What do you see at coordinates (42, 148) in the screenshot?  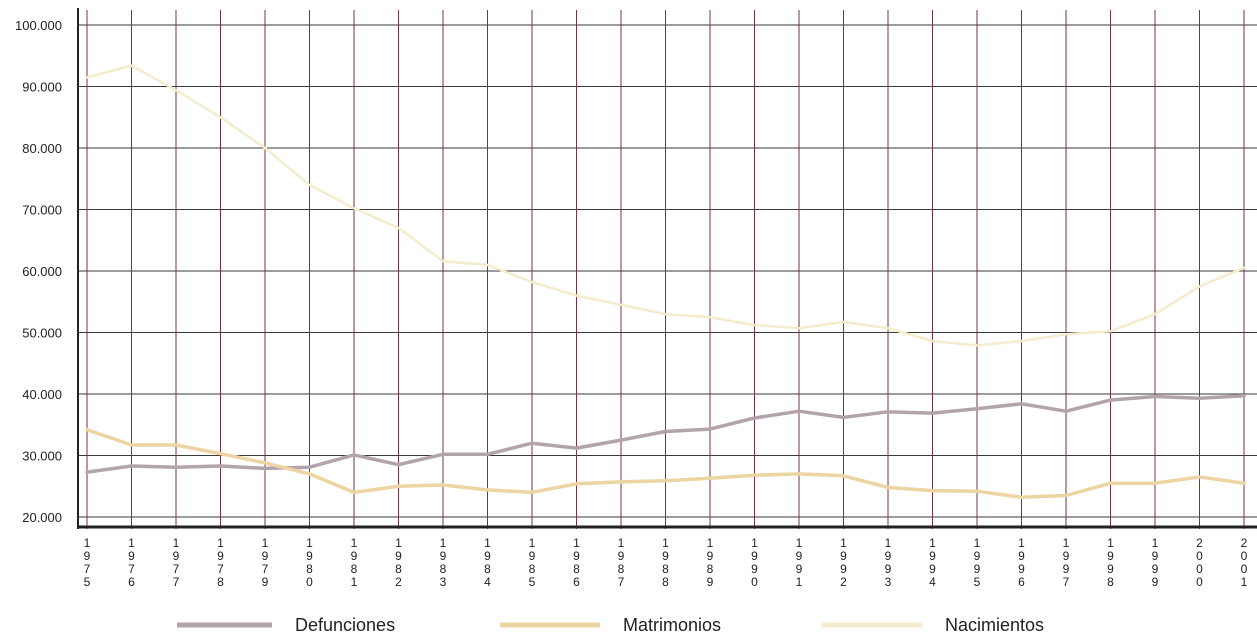 I see `y-tick-label: 80.000` at bounding box center [42, 148].